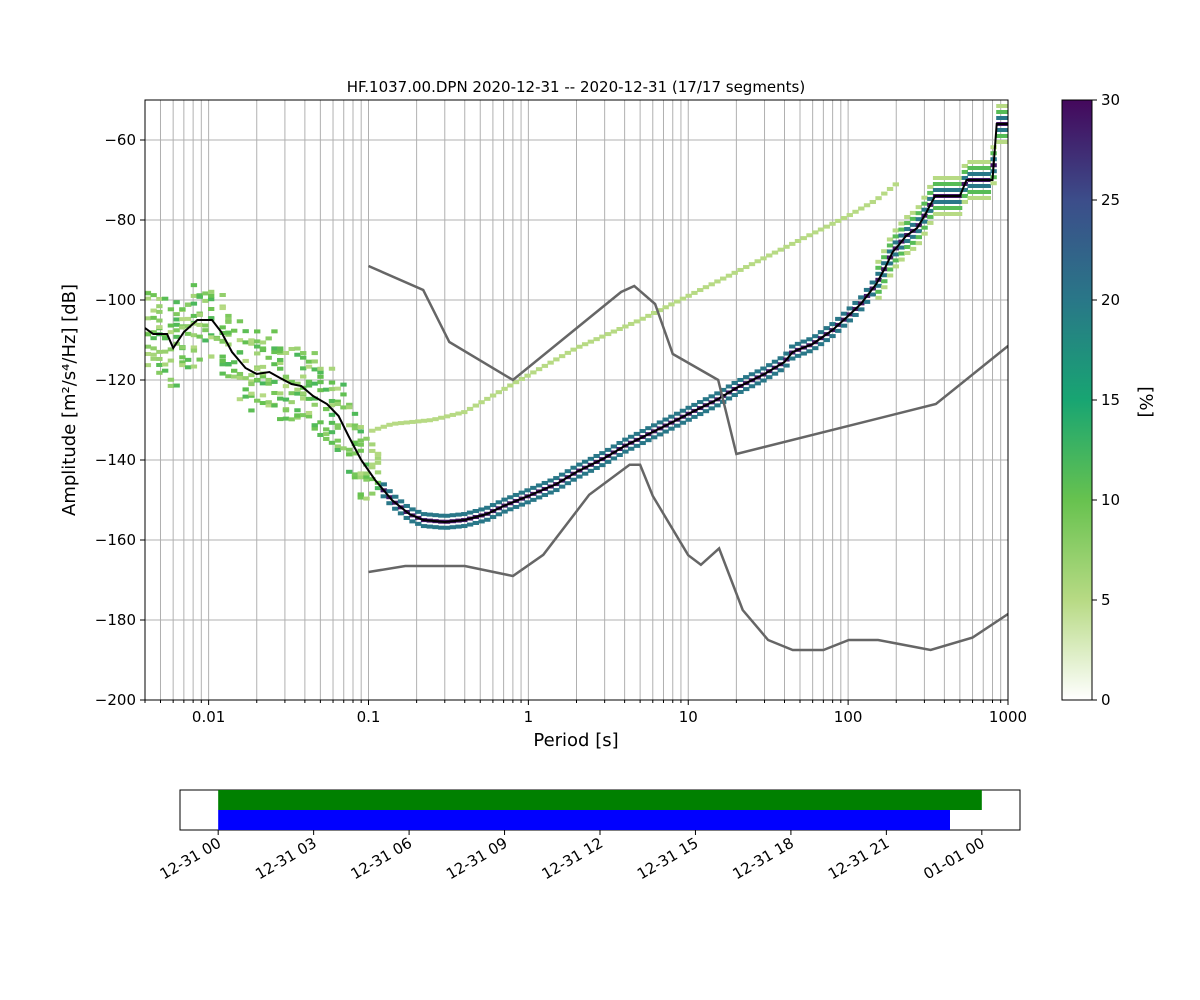  I want to click on colorbar-tick-label: 10, so click(1110, 500).